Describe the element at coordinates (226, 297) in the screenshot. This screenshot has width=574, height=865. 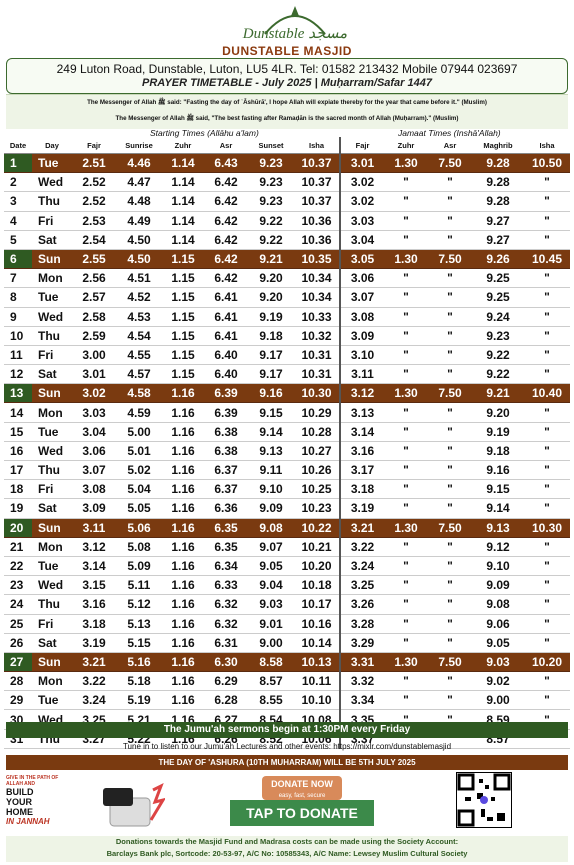
I see `table-cell: 6.41` at that location.